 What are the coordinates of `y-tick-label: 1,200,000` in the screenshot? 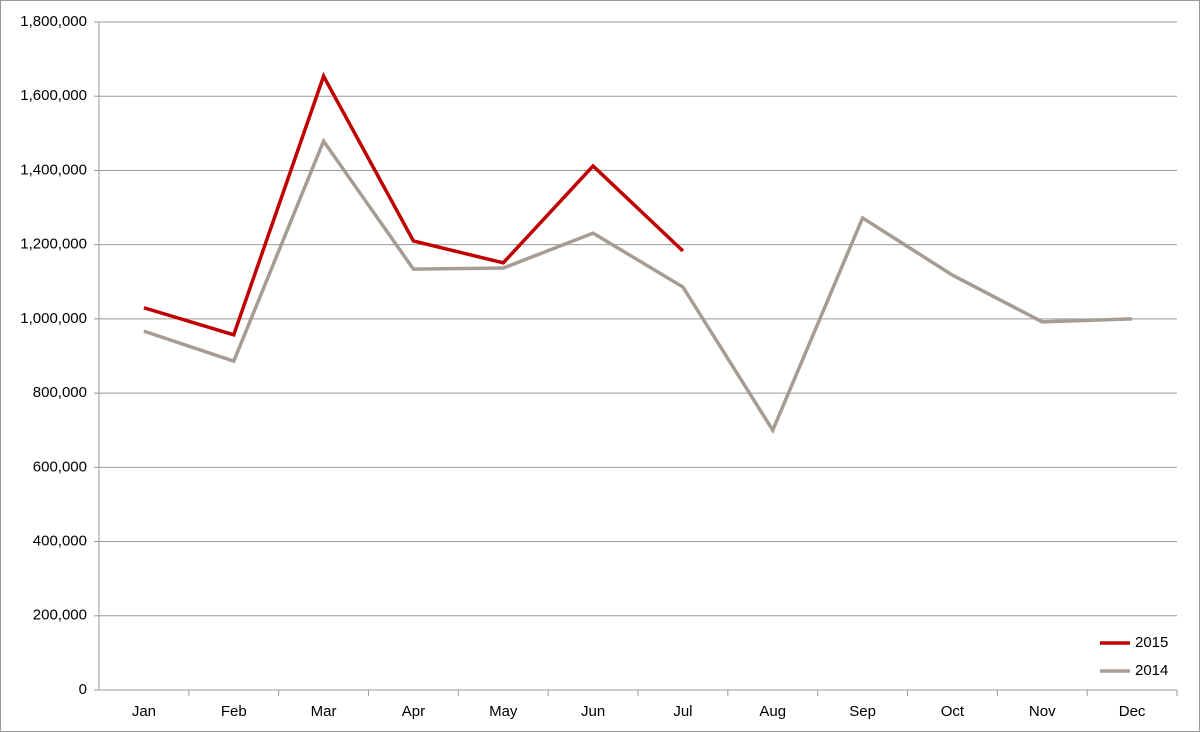 It's located at (53, 244).